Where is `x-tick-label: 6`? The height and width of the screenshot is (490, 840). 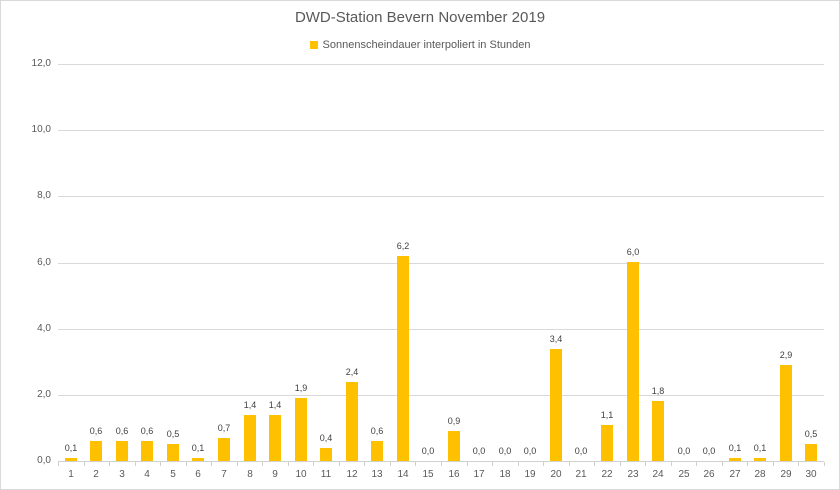
x-tick-label: 6 is located at coordinates (198, 474).